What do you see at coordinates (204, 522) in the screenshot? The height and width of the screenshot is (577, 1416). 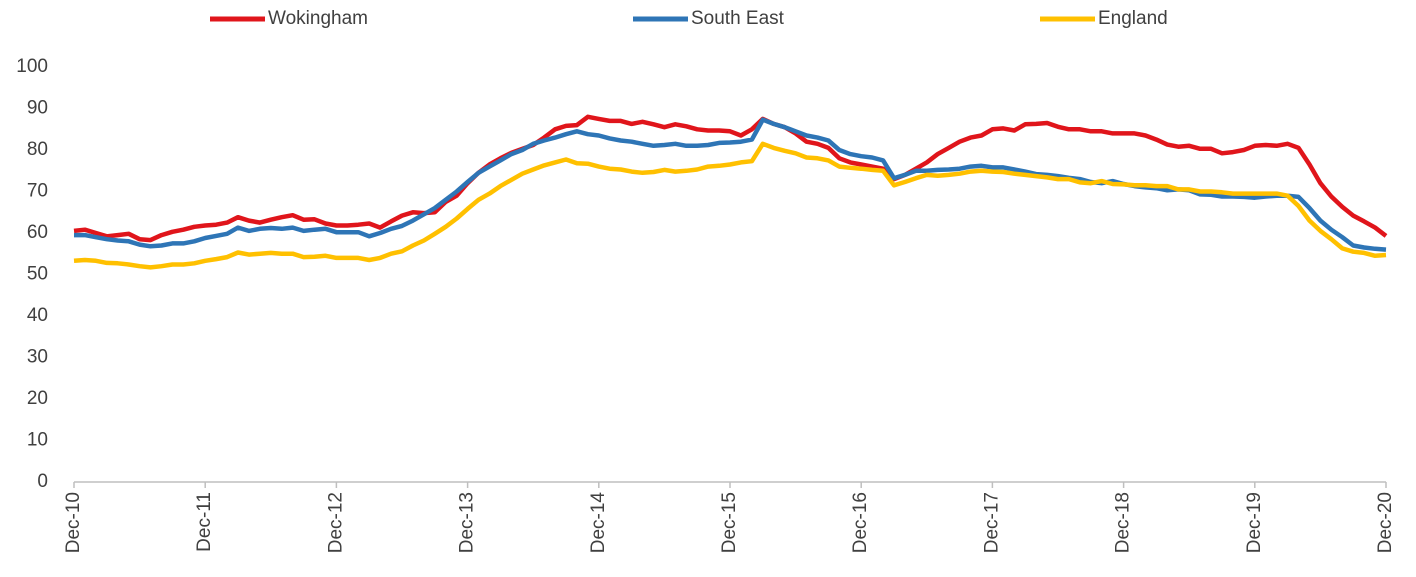 I see `x-tick-label: Dec-11` at bounding box center [204, 522].